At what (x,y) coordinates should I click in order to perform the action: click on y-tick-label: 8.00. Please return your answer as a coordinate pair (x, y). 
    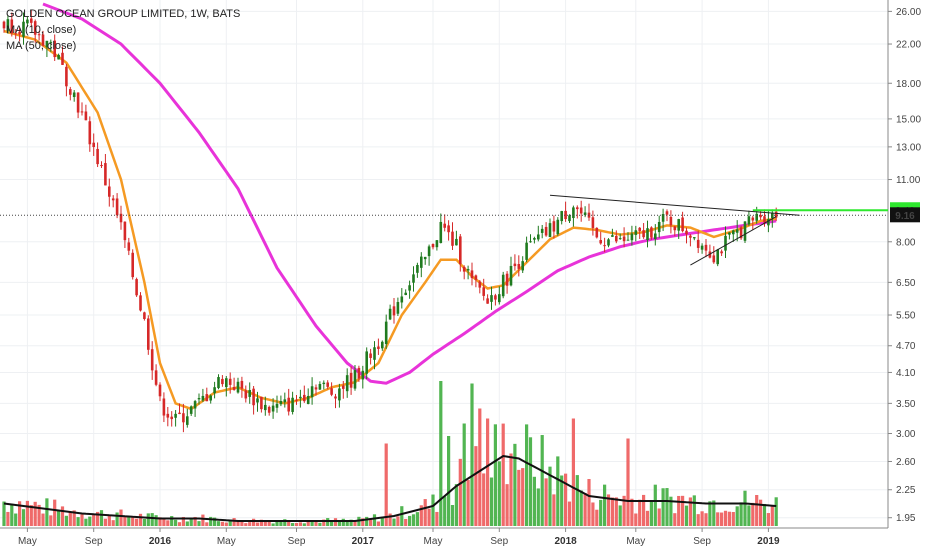
    Looking at the image, I should click on (906, 242).